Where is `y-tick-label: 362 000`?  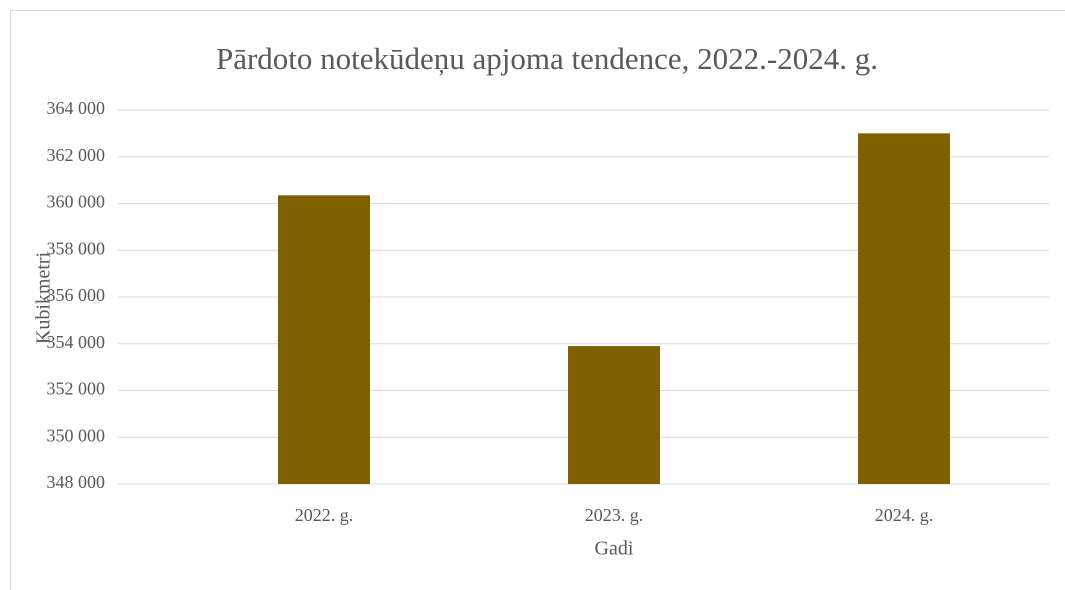
y-tick-label: 362 000 is located at coordinates (76, 155).